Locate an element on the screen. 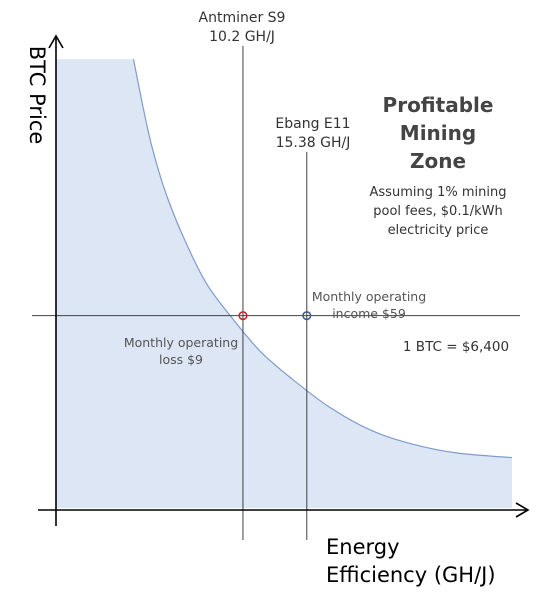 Image resolution: width=545 pixels, height=601 pixels. ebang-e11-label: Ebang E11 is located at coordinates (312, 124).